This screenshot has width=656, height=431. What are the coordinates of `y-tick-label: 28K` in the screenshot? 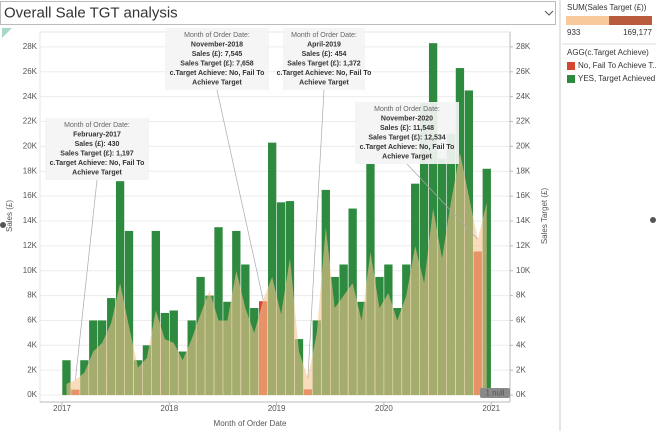 It's located at (30, 46).